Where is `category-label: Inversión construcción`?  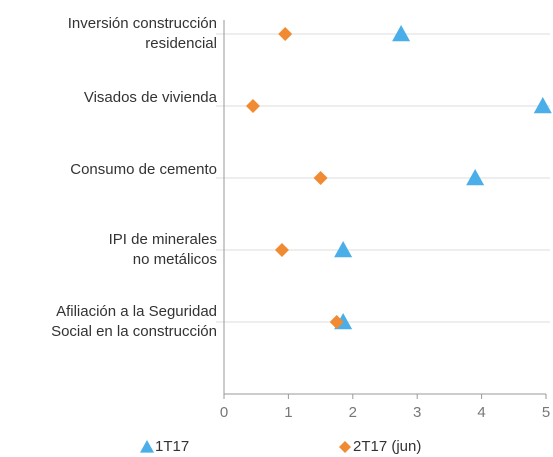
category-label: Inversión construcción is located at coordinates (142, 23).